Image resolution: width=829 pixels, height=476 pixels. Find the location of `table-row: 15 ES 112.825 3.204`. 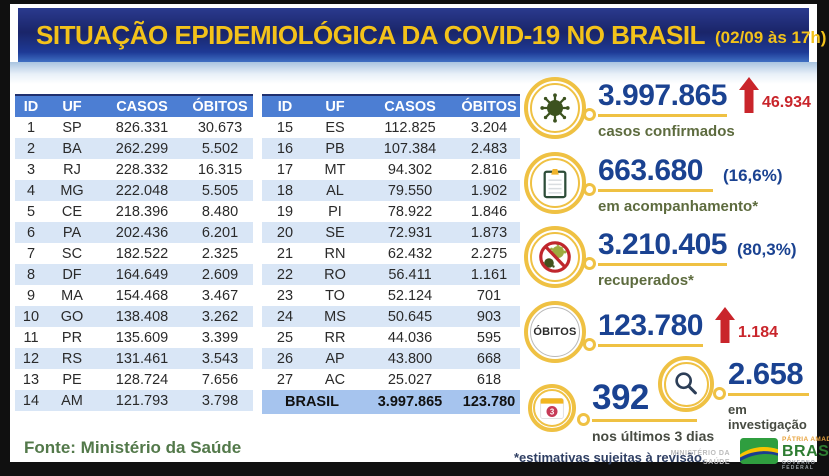

table-row: 15 ES 112.825 3.204 is located at coordinates (392, 127).